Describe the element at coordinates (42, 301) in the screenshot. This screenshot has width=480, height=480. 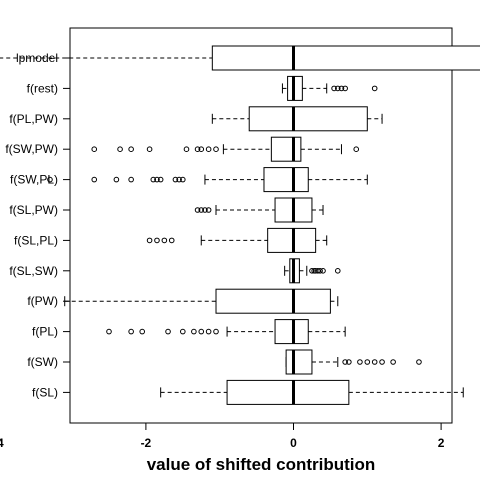
I see `category-label: f(PW)` at that location.